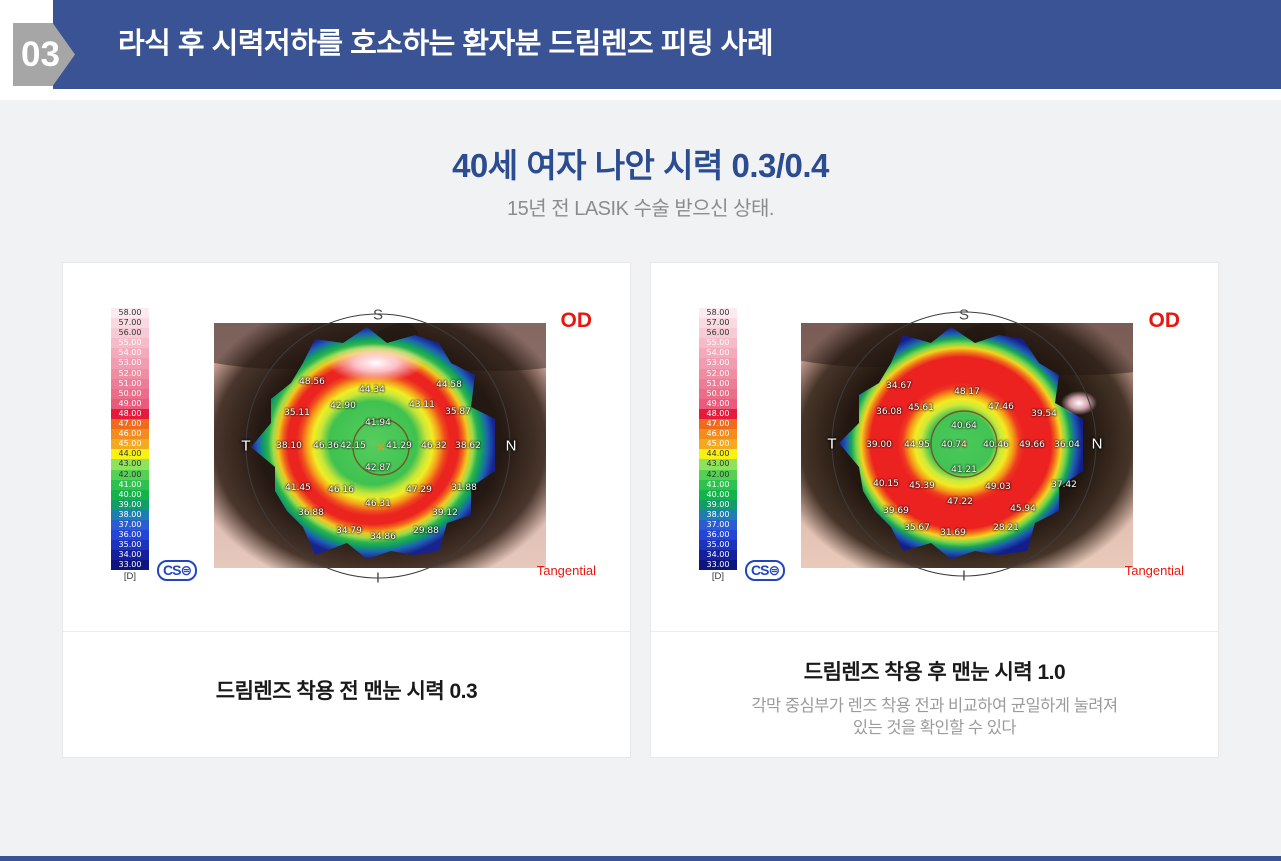 The image size is (1281, 861). I want to click on scale-row: 53.00, so click(130, 363).